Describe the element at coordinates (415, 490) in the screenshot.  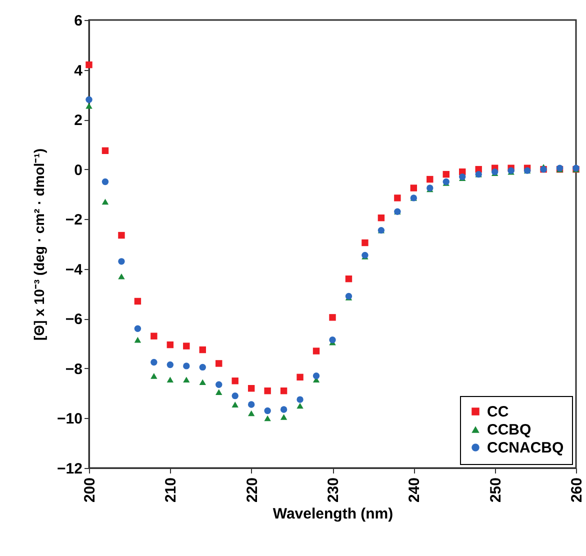
I see `x-tick-label: 240` at that location.